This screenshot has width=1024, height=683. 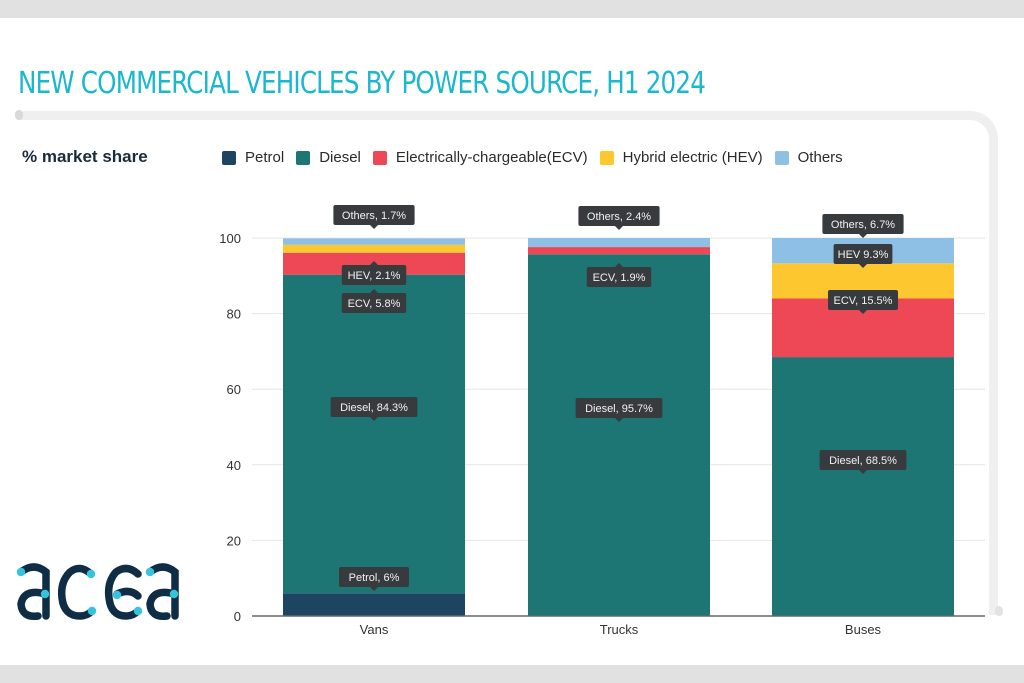 I want to click on y-tick-label: 0, so click(x=237, y=616).